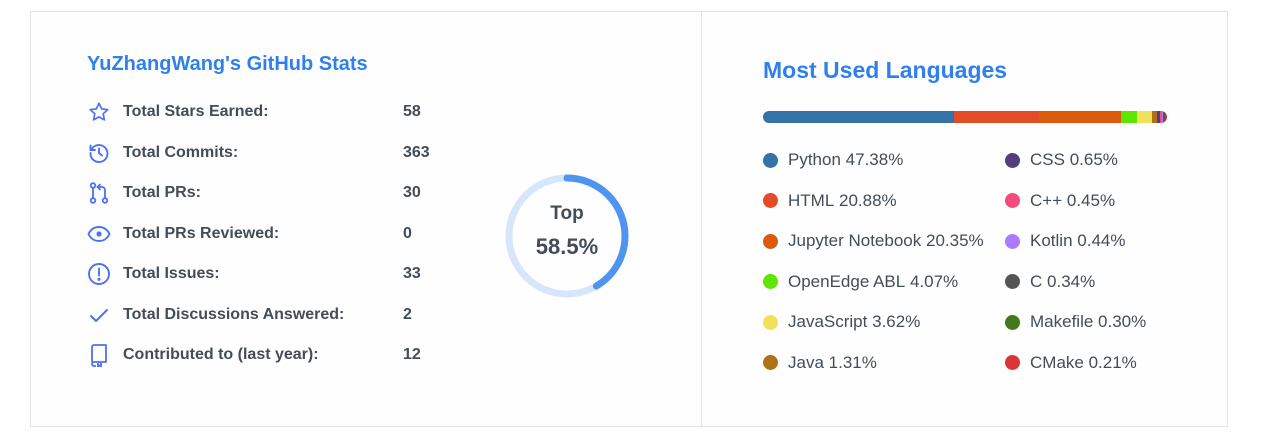 The height and width of the screenshot is (441, 1271). I want to click on language-percent: 0.34%, so click(1071, 281).